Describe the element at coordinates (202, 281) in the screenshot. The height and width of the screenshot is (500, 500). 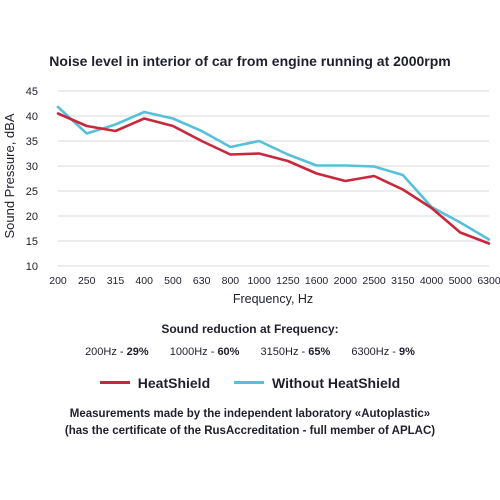
I see `x-tick-label: 630` at that location.